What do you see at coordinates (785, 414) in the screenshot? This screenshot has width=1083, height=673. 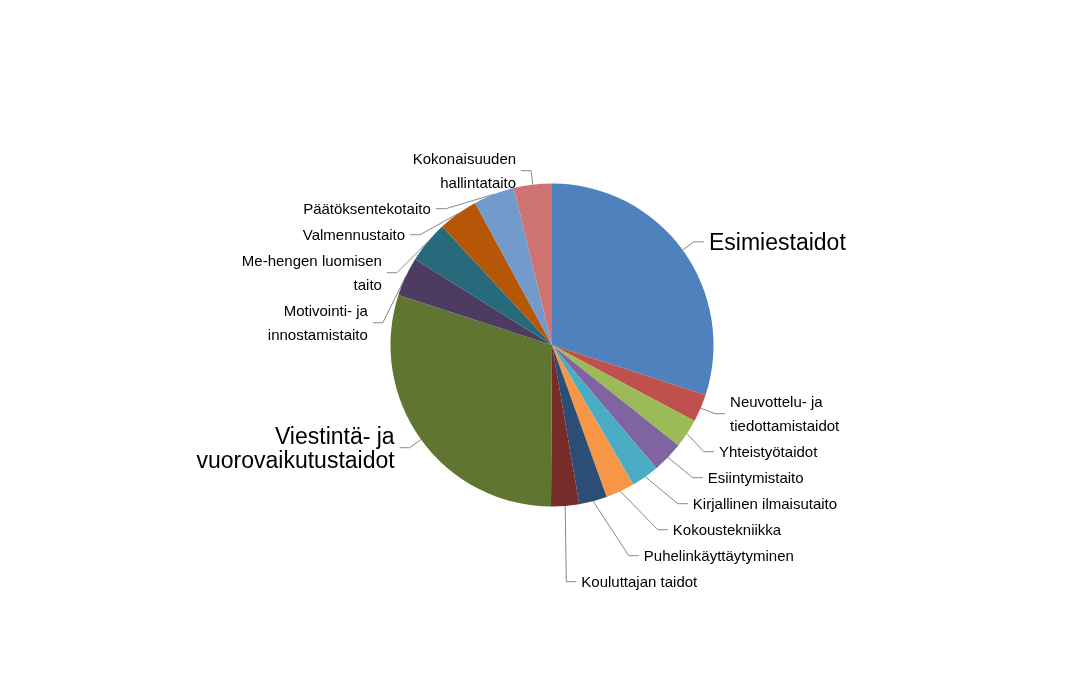 I see `slice-label: Neuvottelu- ja tiedottamistaidot` at bounding box center [785, 414].